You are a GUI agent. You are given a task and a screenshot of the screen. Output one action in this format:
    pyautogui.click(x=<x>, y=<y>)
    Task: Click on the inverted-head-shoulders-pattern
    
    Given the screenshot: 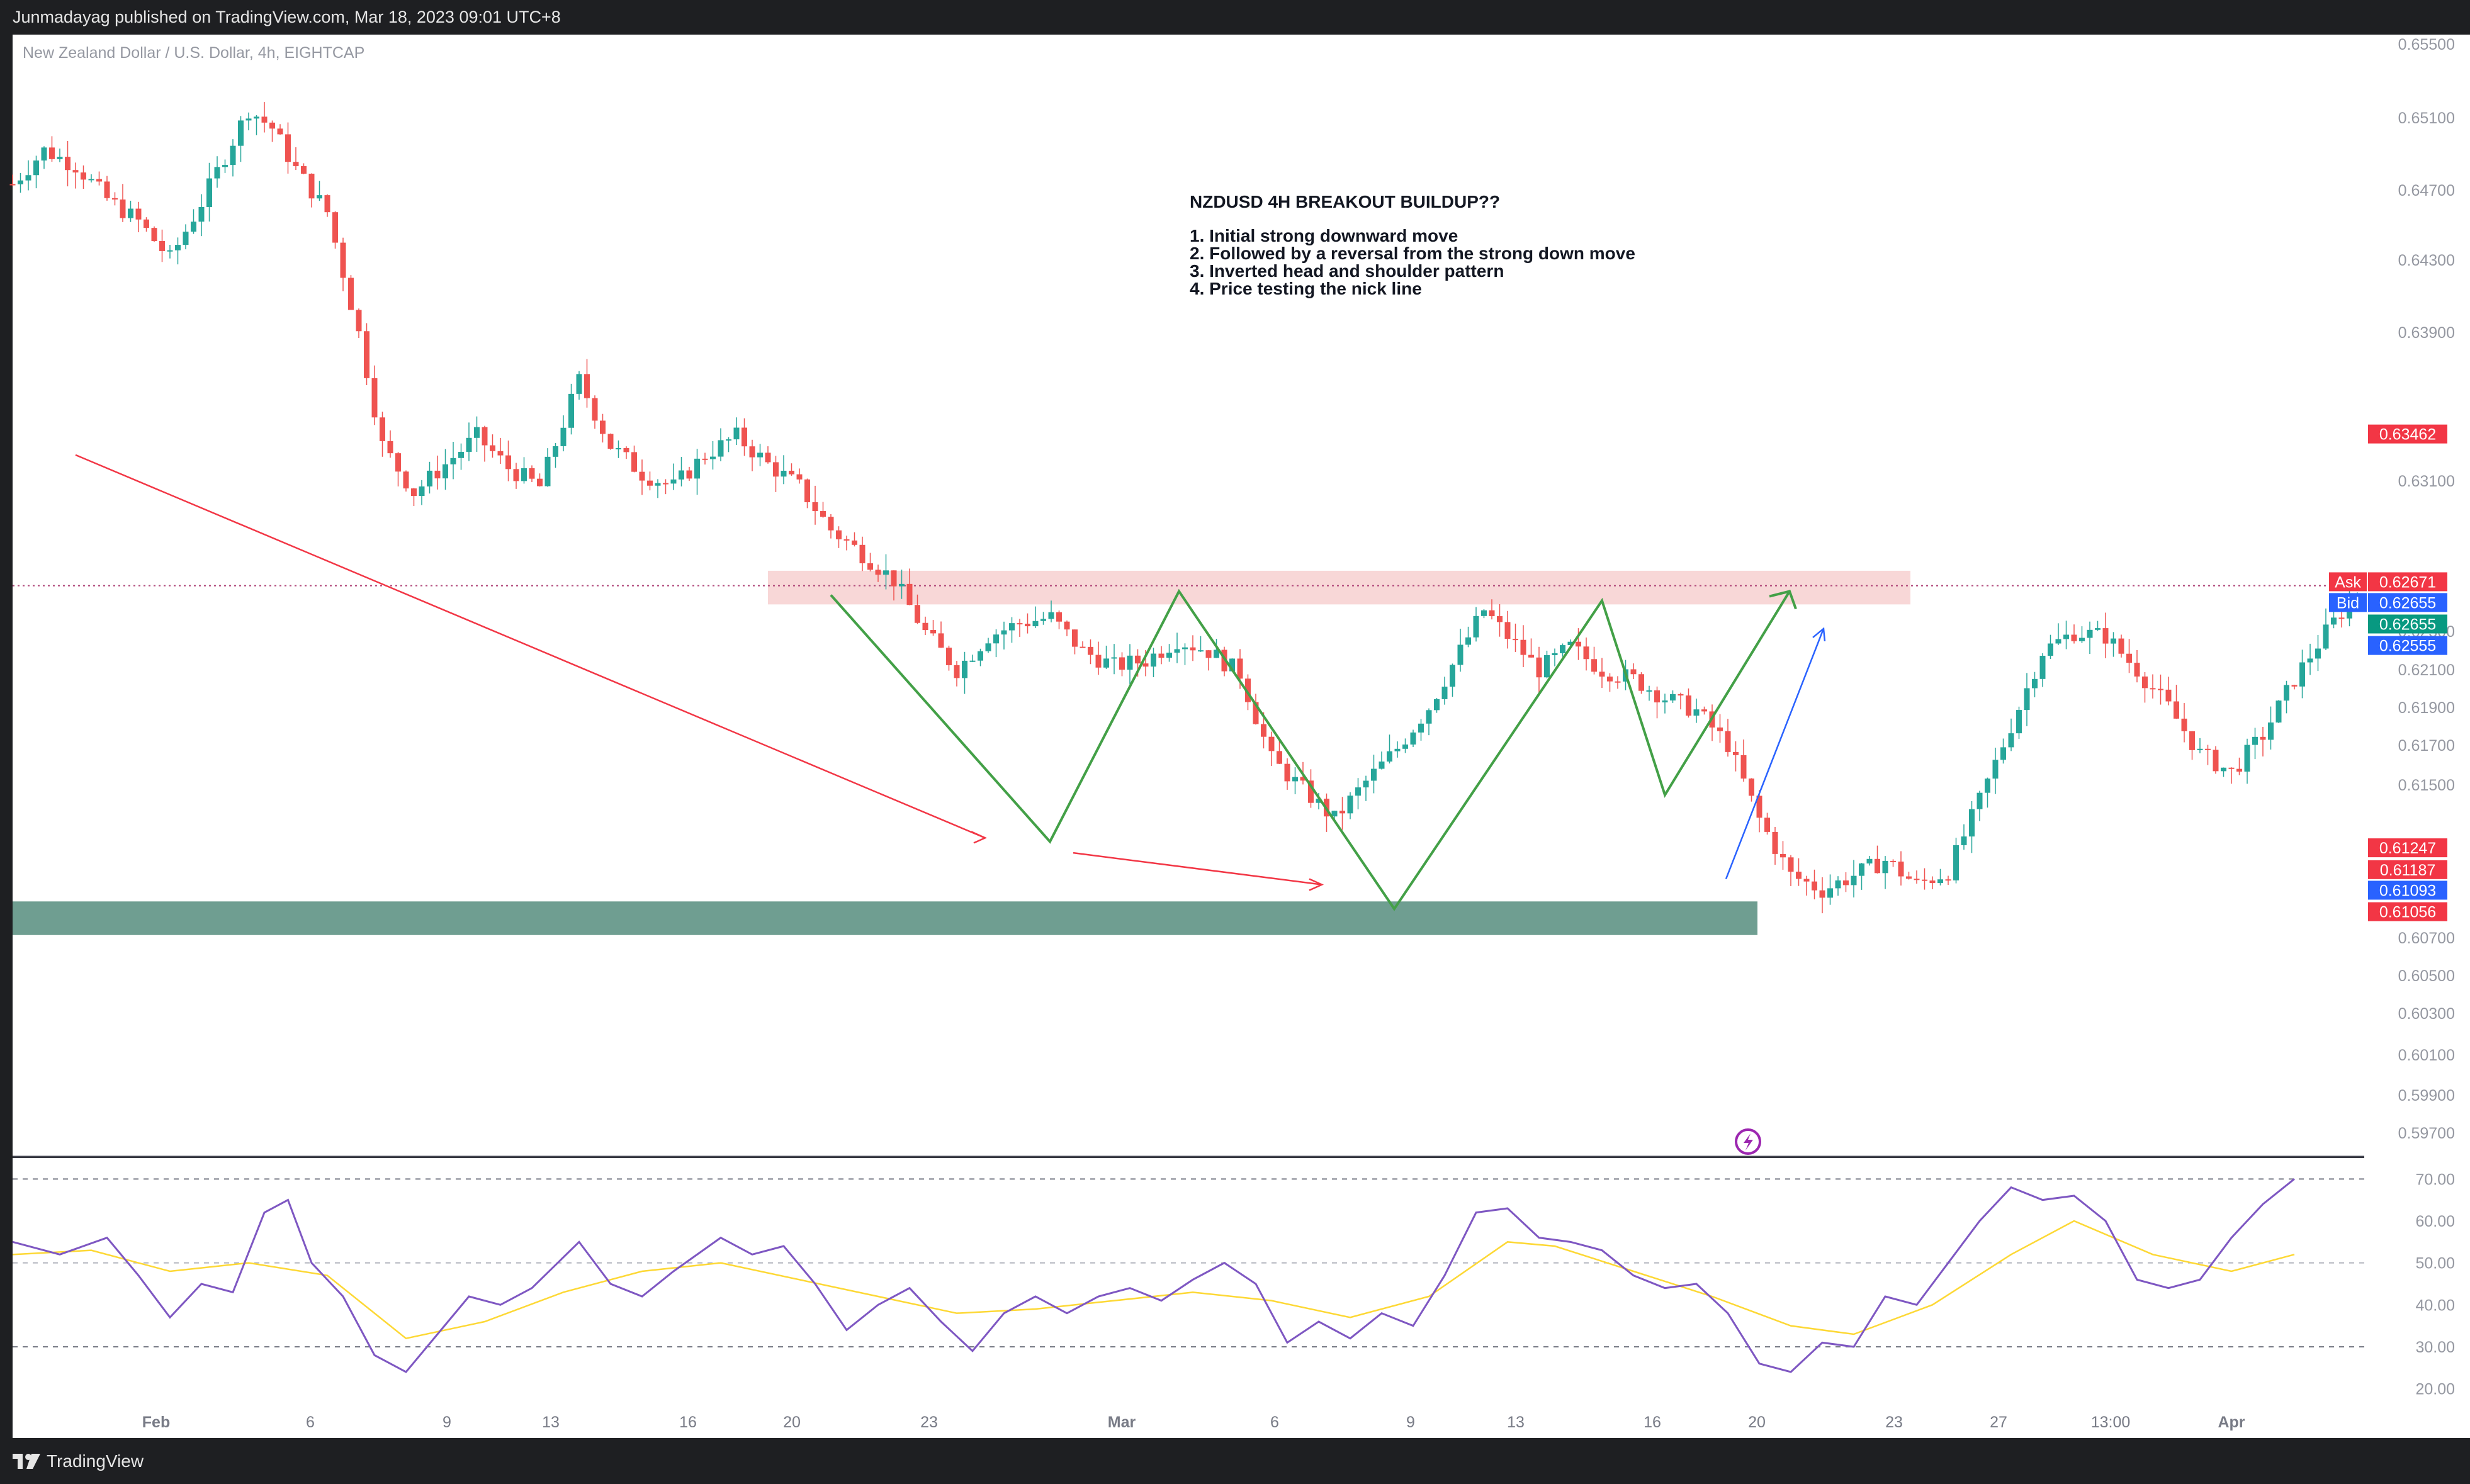 What is the action you would take?
    pyautogui.click(x=1310, y=749)
    